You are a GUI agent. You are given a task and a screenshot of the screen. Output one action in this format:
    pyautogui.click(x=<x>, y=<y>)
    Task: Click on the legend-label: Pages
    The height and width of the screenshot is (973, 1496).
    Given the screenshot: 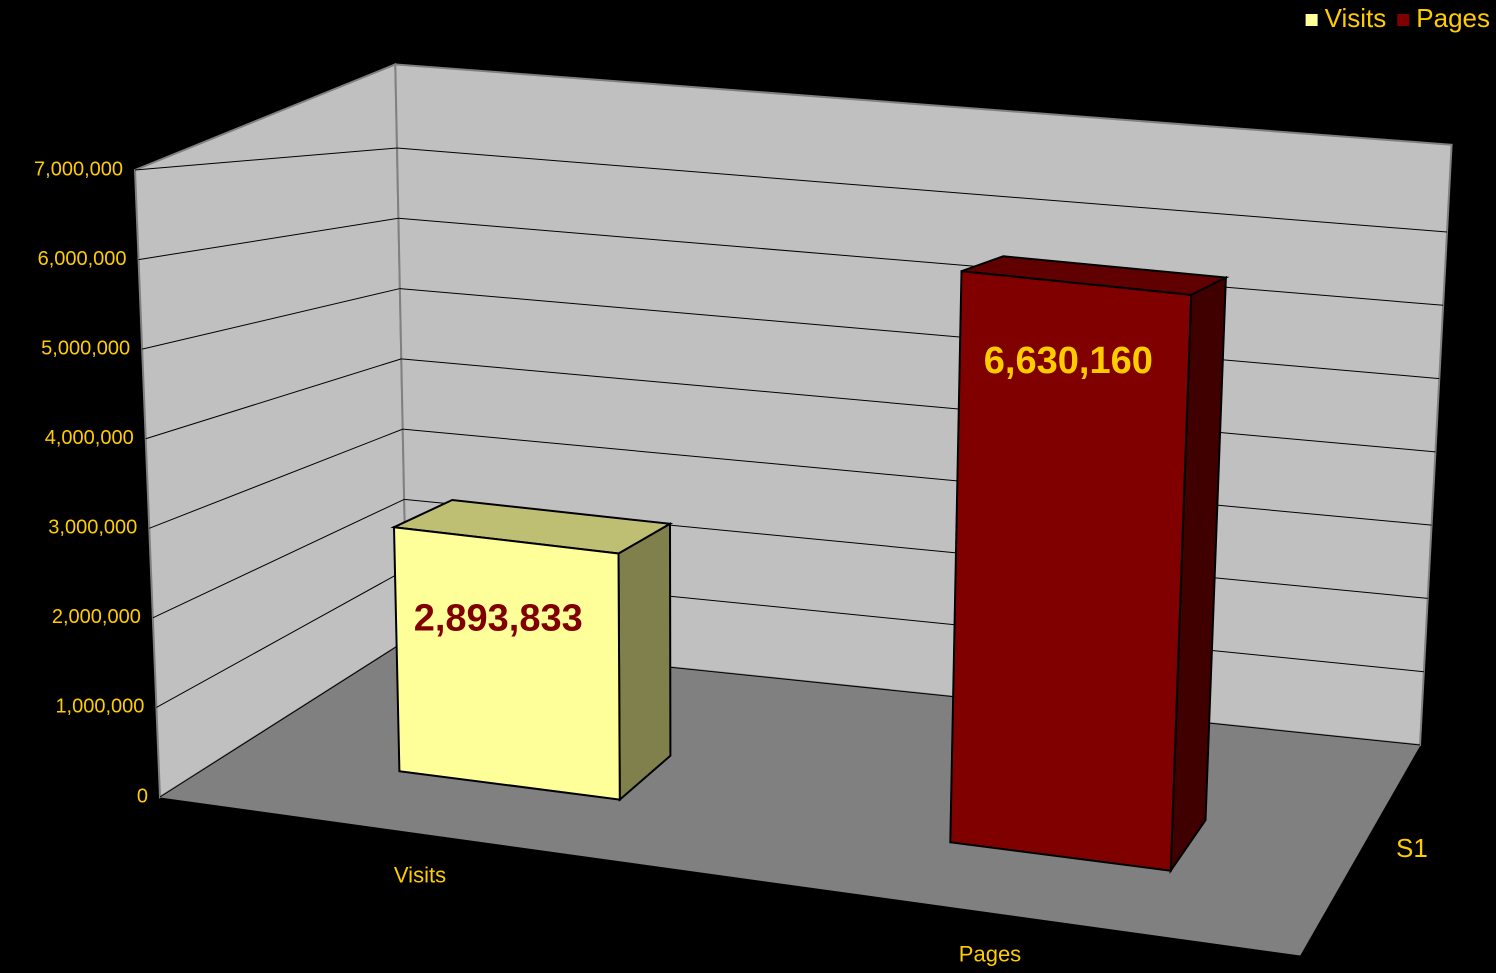 What is the action you would take?
    pyautogui.click(x=1453, y=18)
    